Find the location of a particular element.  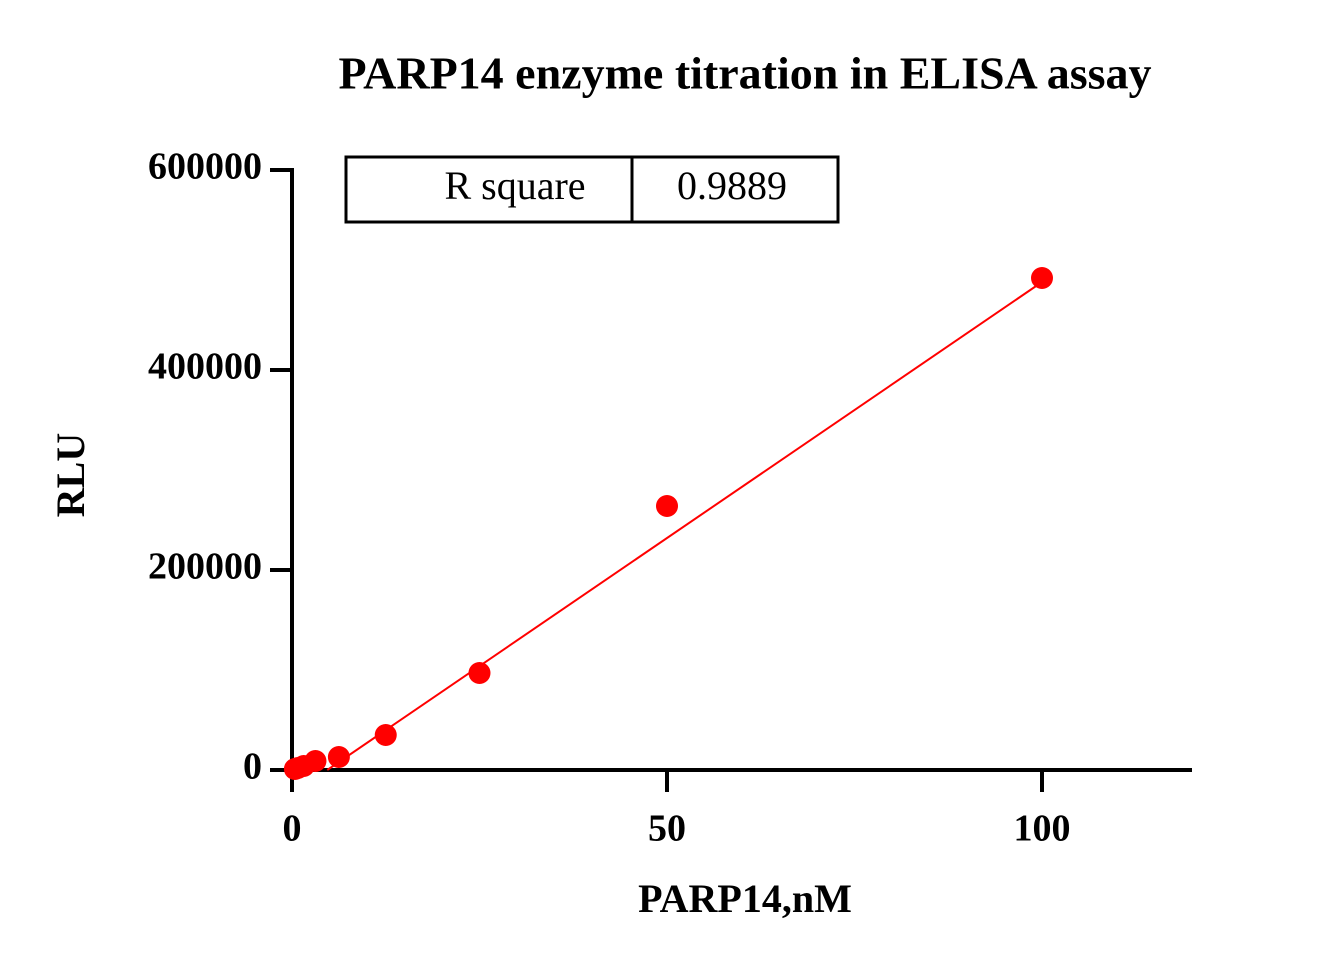

table-value: 0.9889 is located at coordinates (732, 185).